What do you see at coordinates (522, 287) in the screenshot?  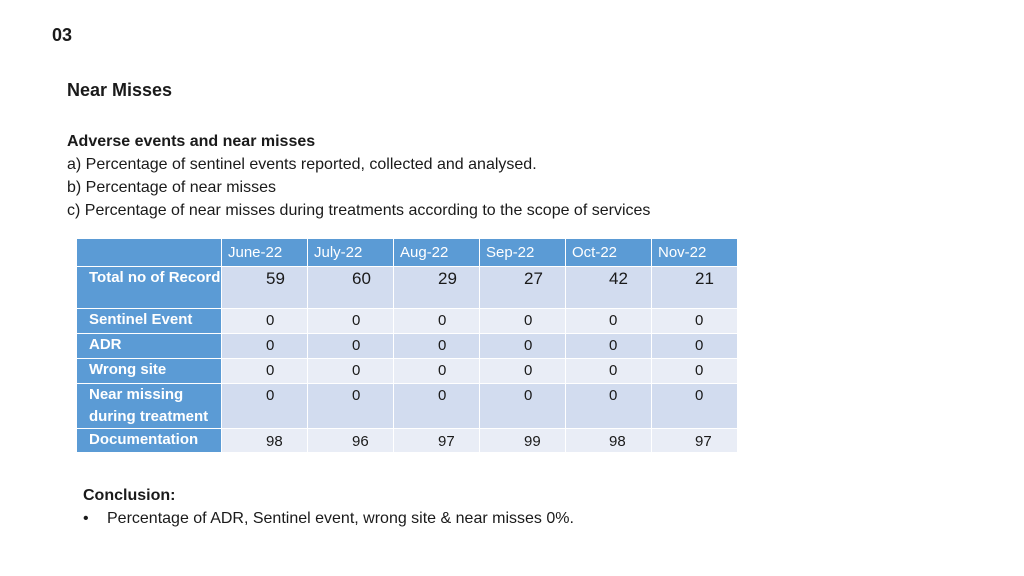 I see `table-cell: 27` at bounding box center [522, 287].